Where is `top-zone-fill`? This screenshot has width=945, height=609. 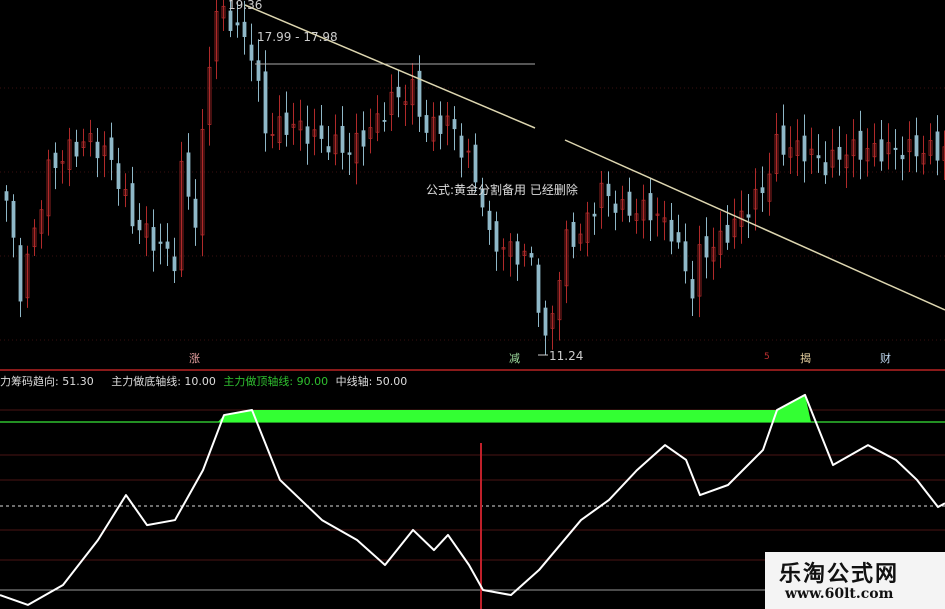
top-zone-fill is located at coordinates (514, 408).